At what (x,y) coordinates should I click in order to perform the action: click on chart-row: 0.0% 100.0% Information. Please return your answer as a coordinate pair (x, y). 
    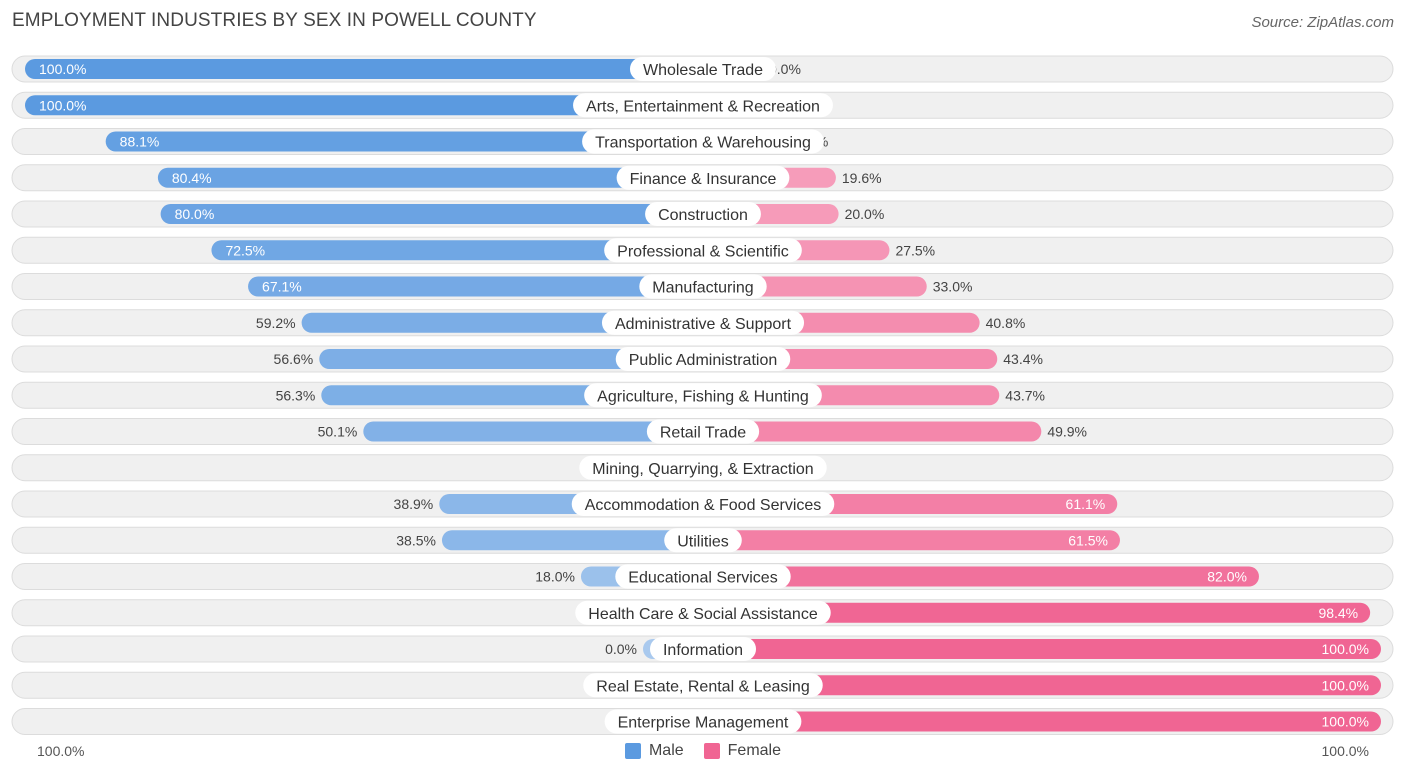
    Looking at the image, I should click on (702, 649).